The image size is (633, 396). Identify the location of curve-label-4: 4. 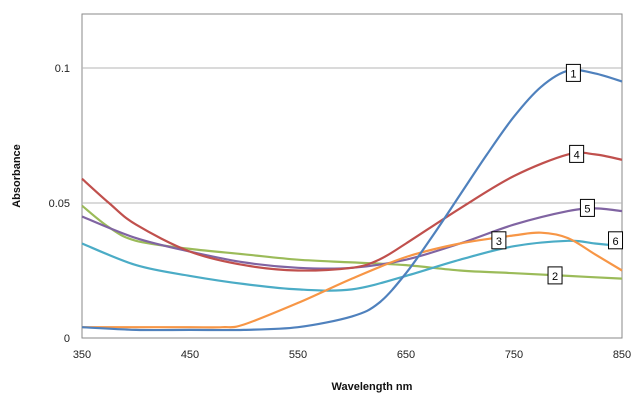
(577, 153).